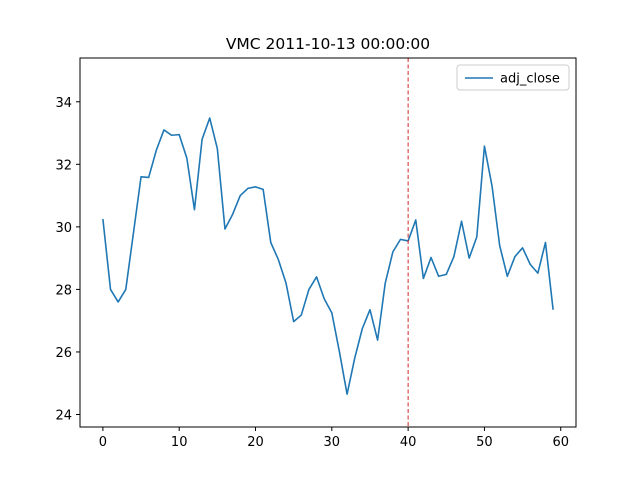 This screenshot has width=640, height=480. I want to click on y-tick-label: 24, so click(63, 415).